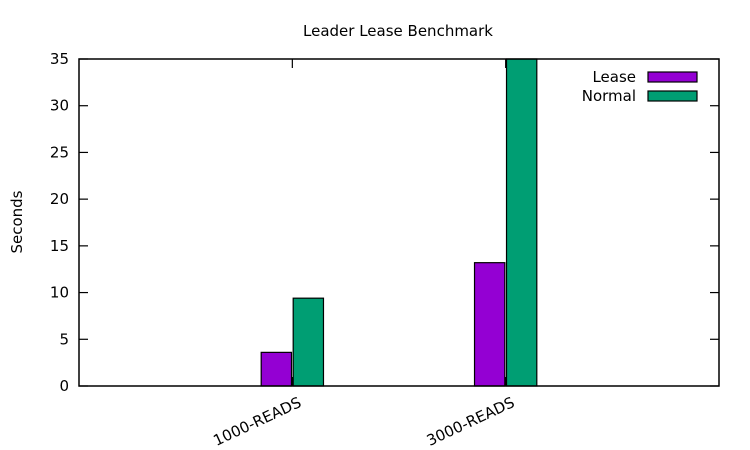  What do you see at coordinates (59, 199) in the screenshot?
I see `y-tick-label: 20` at bounding box center [59, 199].